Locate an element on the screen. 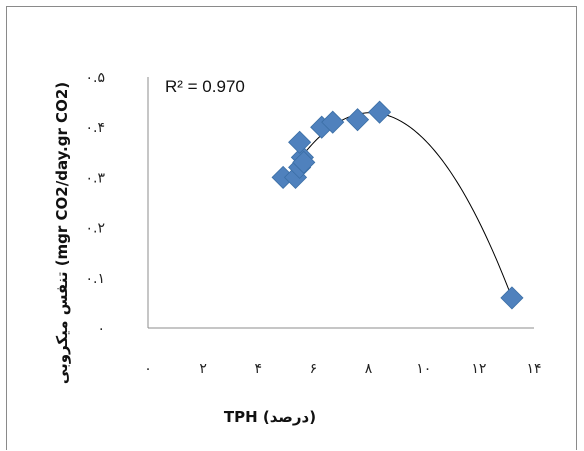  x-tick-label: ۴ is located at coordinates (259, 369).